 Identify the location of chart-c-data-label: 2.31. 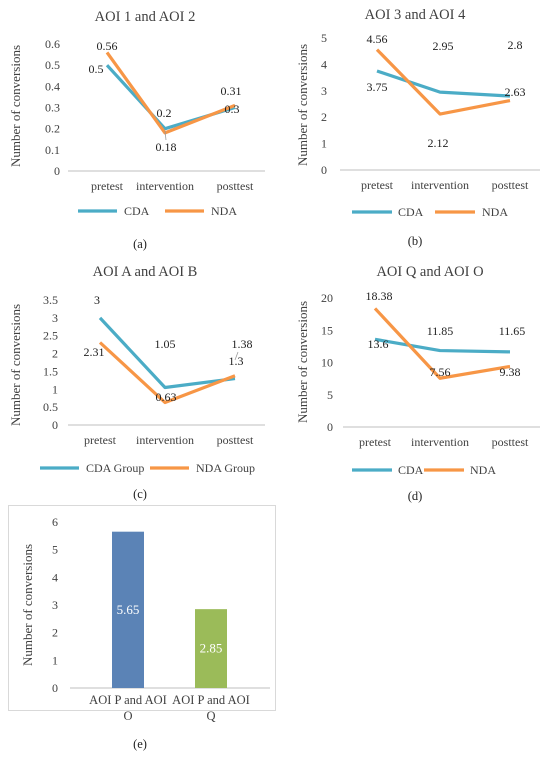
(94, 352).